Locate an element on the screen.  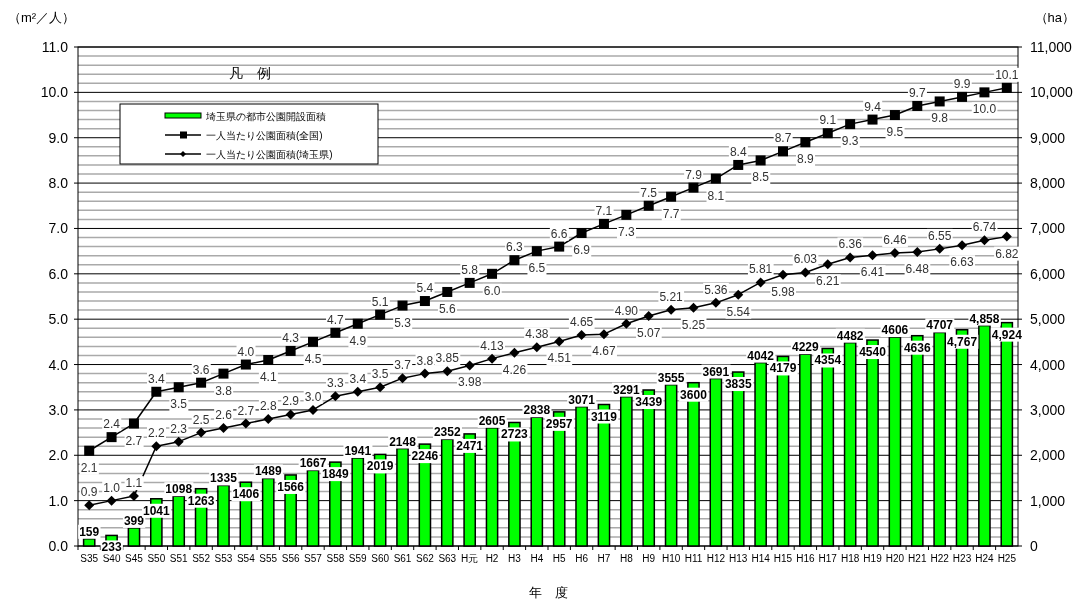
legend-label: 埼玉県の都市公園開設面積 is located at coordinates (265, 116).